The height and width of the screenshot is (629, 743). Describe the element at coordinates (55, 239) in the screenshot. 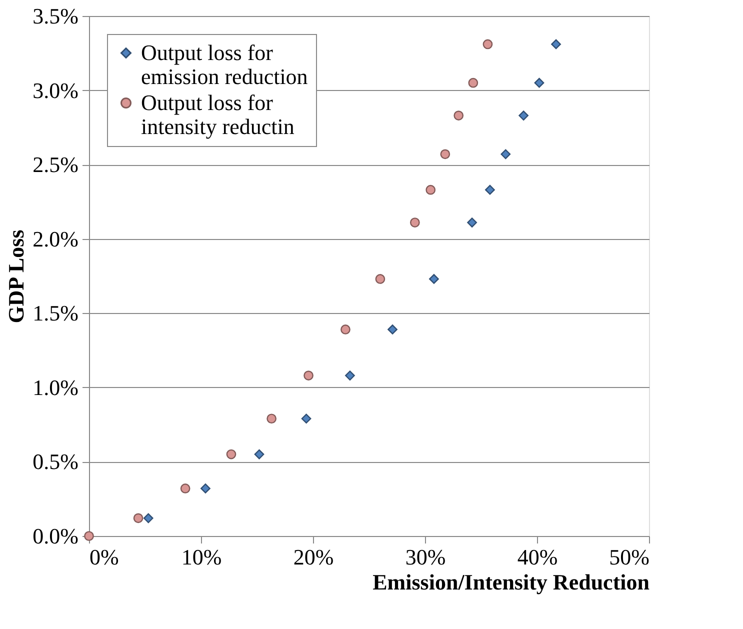

I see `y-tick-label: 2.0%` at that location.